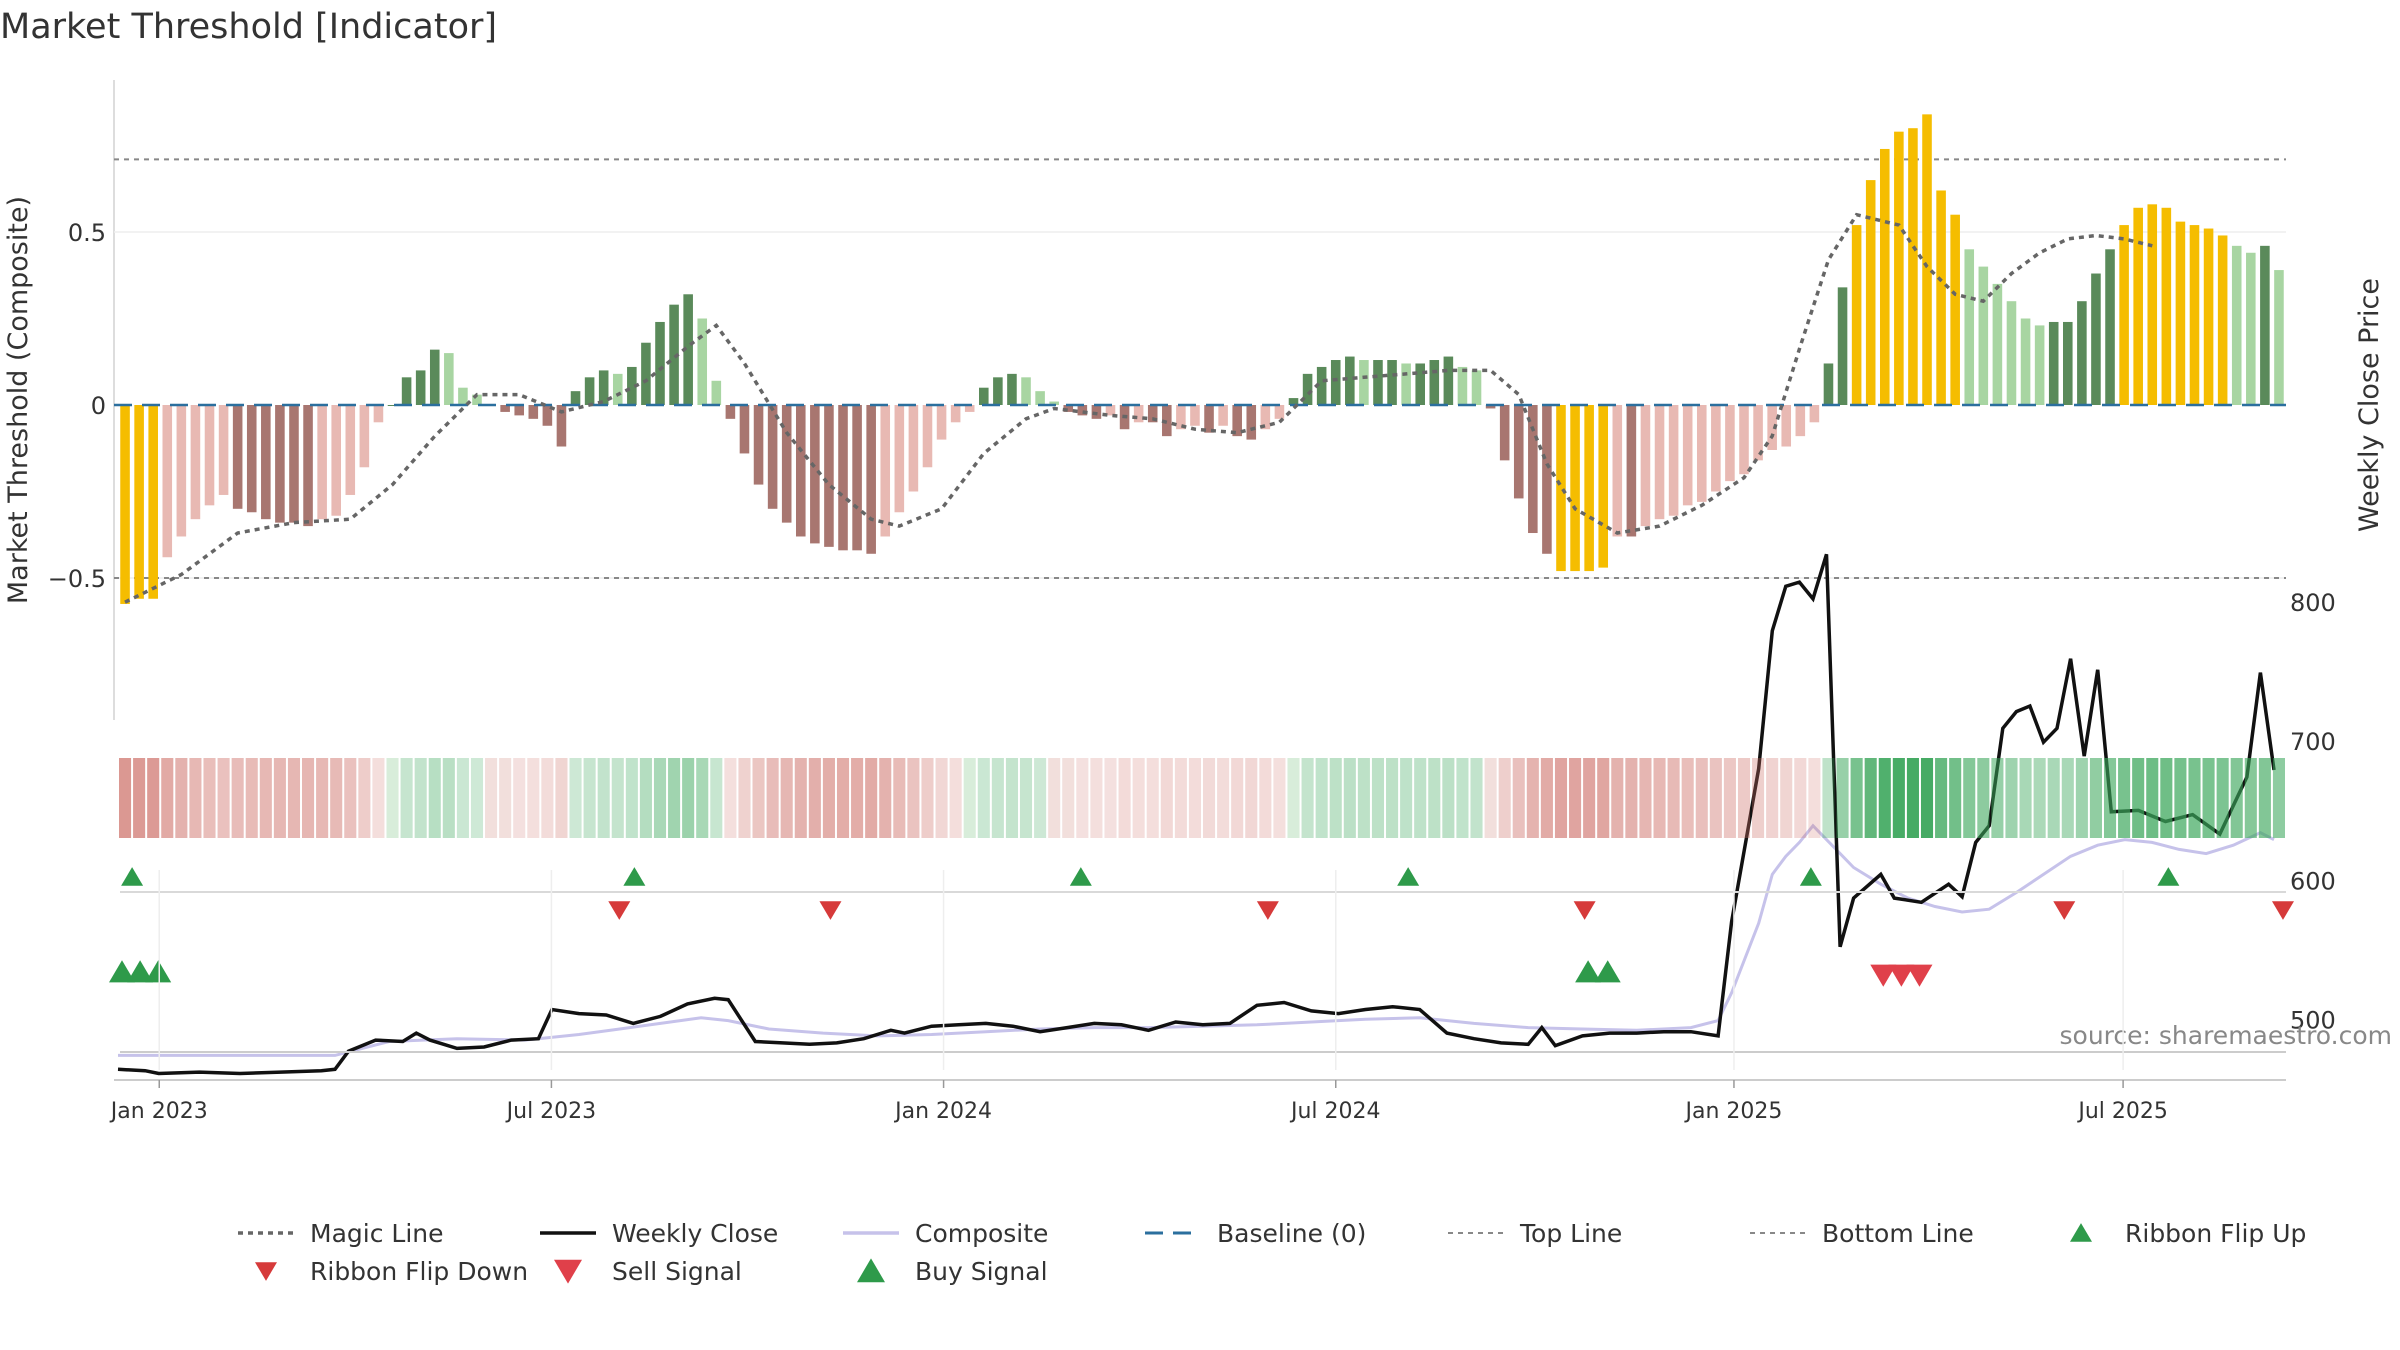 The height and width of the screenshot is (1350, 2400). I want to click on x-tick-label: Jul 2023, so click(551, 1111).